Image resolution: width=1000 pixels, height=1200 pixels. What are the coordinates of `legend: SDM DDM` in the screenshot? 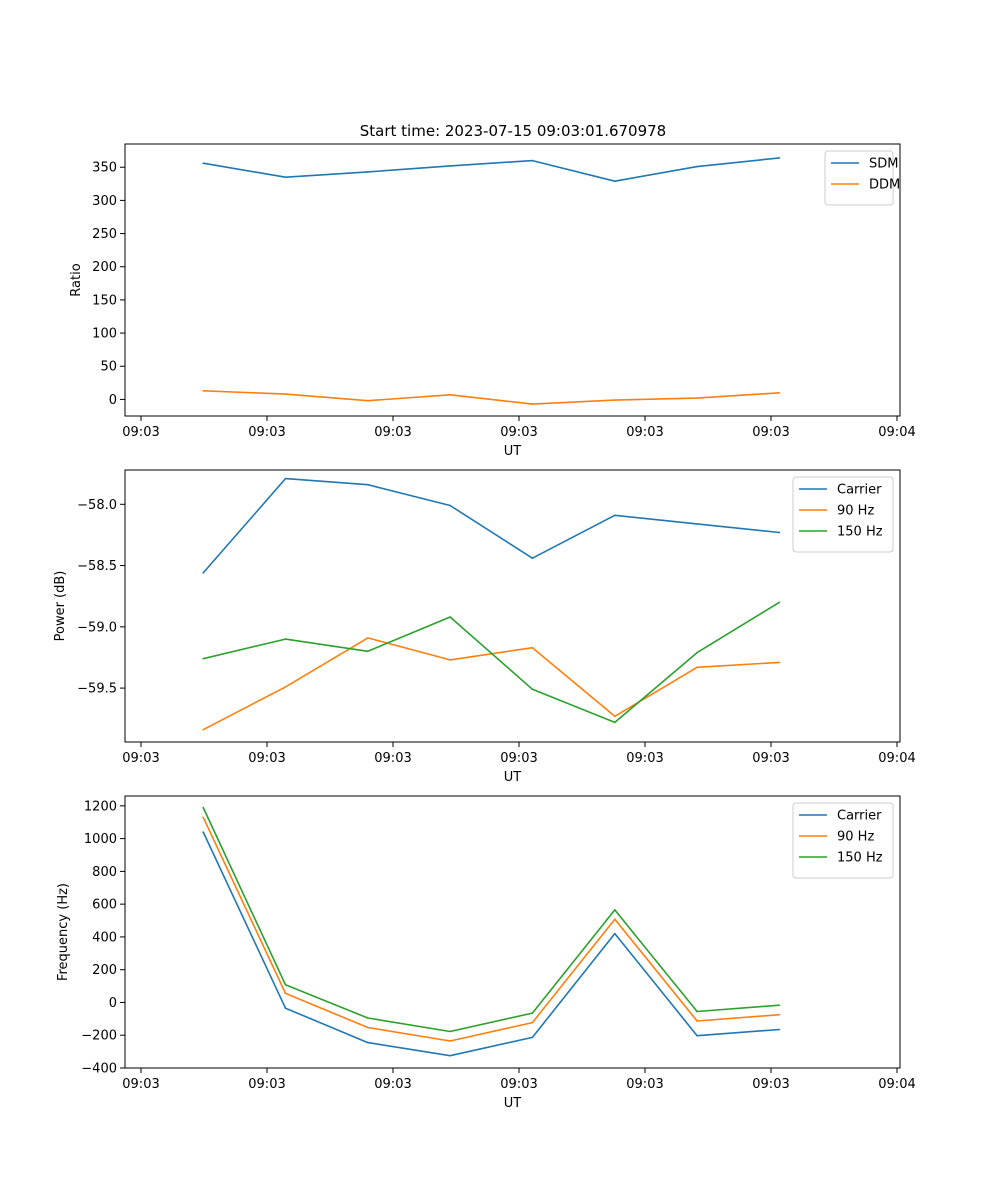 It's located at (862, 178).